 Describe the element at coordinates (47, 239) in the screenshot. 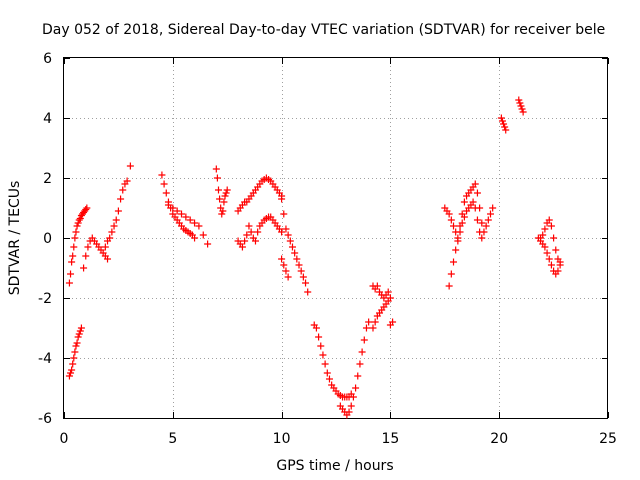

I see `y-tick-label: 0` at that location.